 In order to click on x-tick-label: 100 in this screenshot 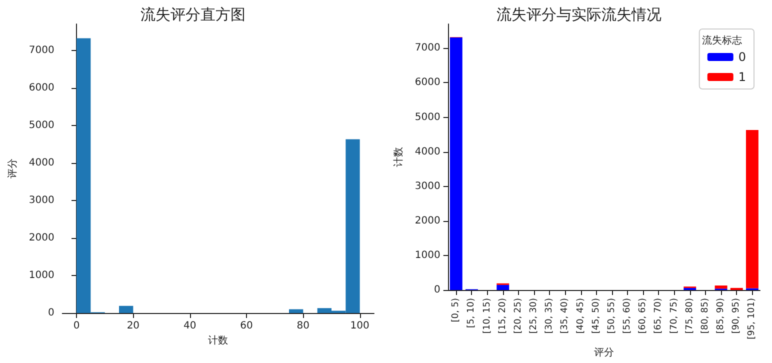, I will do `click(360, 326)`.